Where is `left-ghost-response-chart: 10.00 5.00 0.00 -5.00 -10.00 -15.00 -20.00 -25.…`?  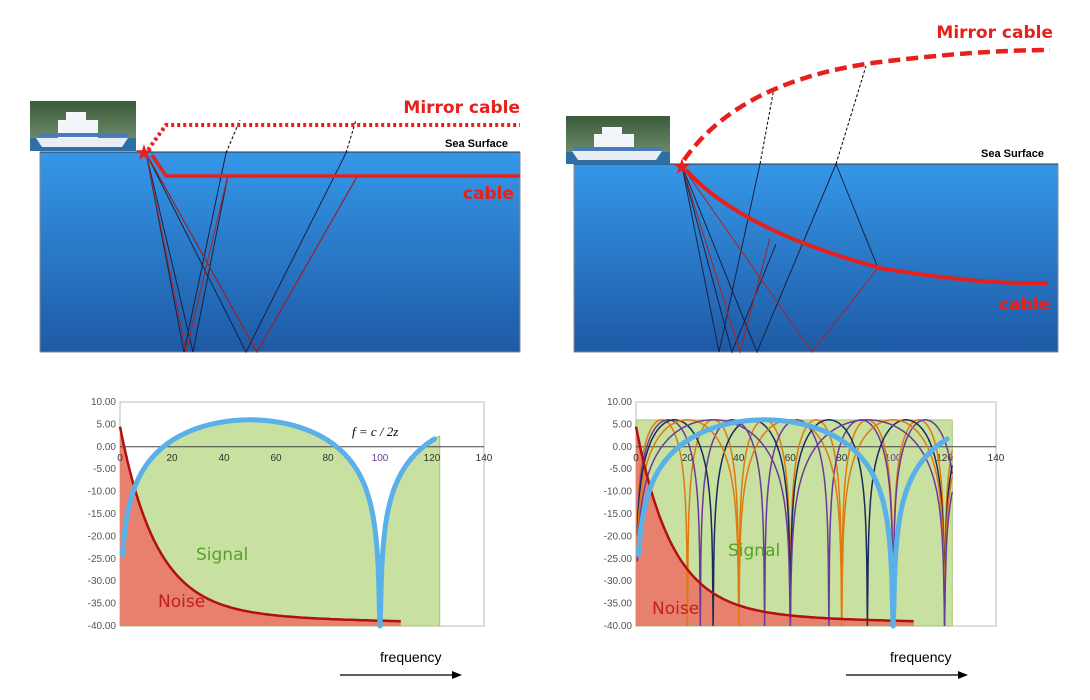 left-ghost-response-chart: 10.00 5.00 0.00 -5.00 -10.00 -15.00 -20.00 -25.… is located at coordinates (290, 531).